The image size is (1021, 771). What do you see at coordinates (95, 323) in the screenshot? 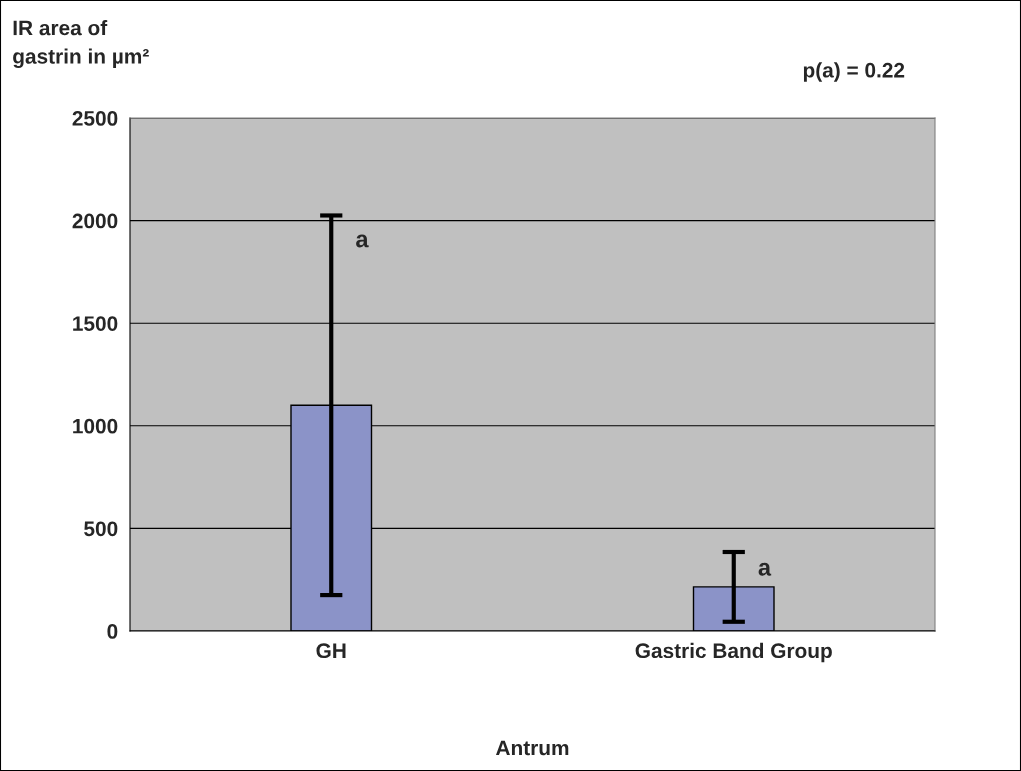
I see `y-tick-label: 1500` at bounding box center [95, 323].